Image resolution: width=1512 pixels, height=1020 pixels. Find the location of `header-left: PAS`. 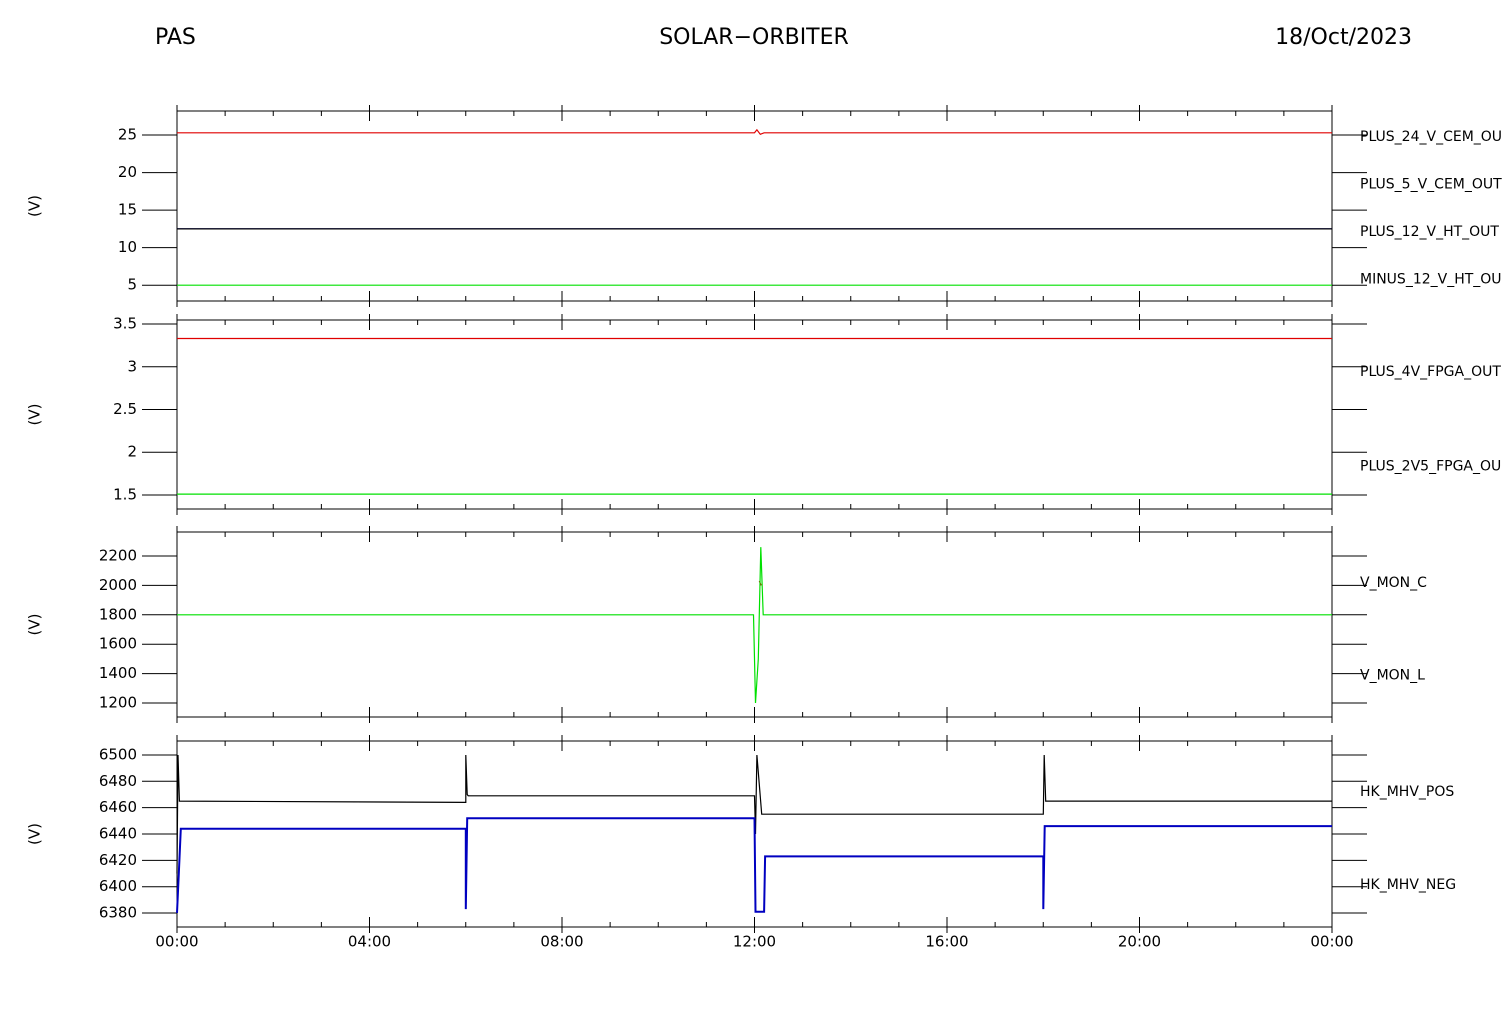

header-left: PAS is located at coordinates (175, 37).